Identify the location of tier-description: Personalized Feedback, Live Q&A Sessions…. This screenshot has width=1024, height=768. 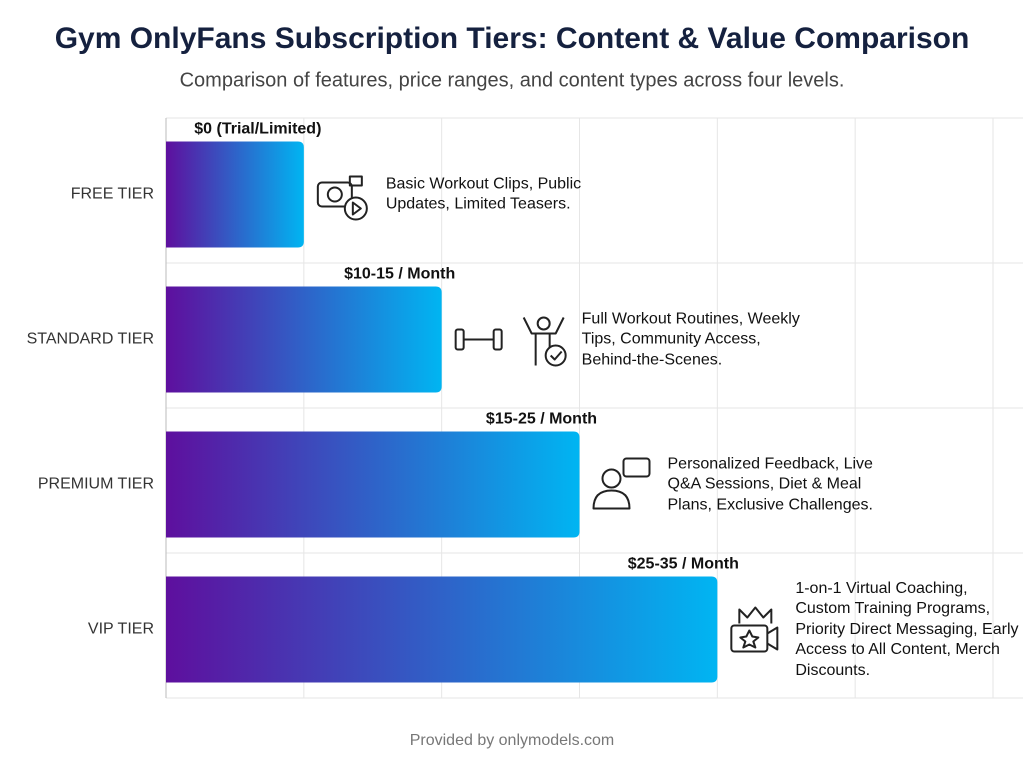
(770, 483).